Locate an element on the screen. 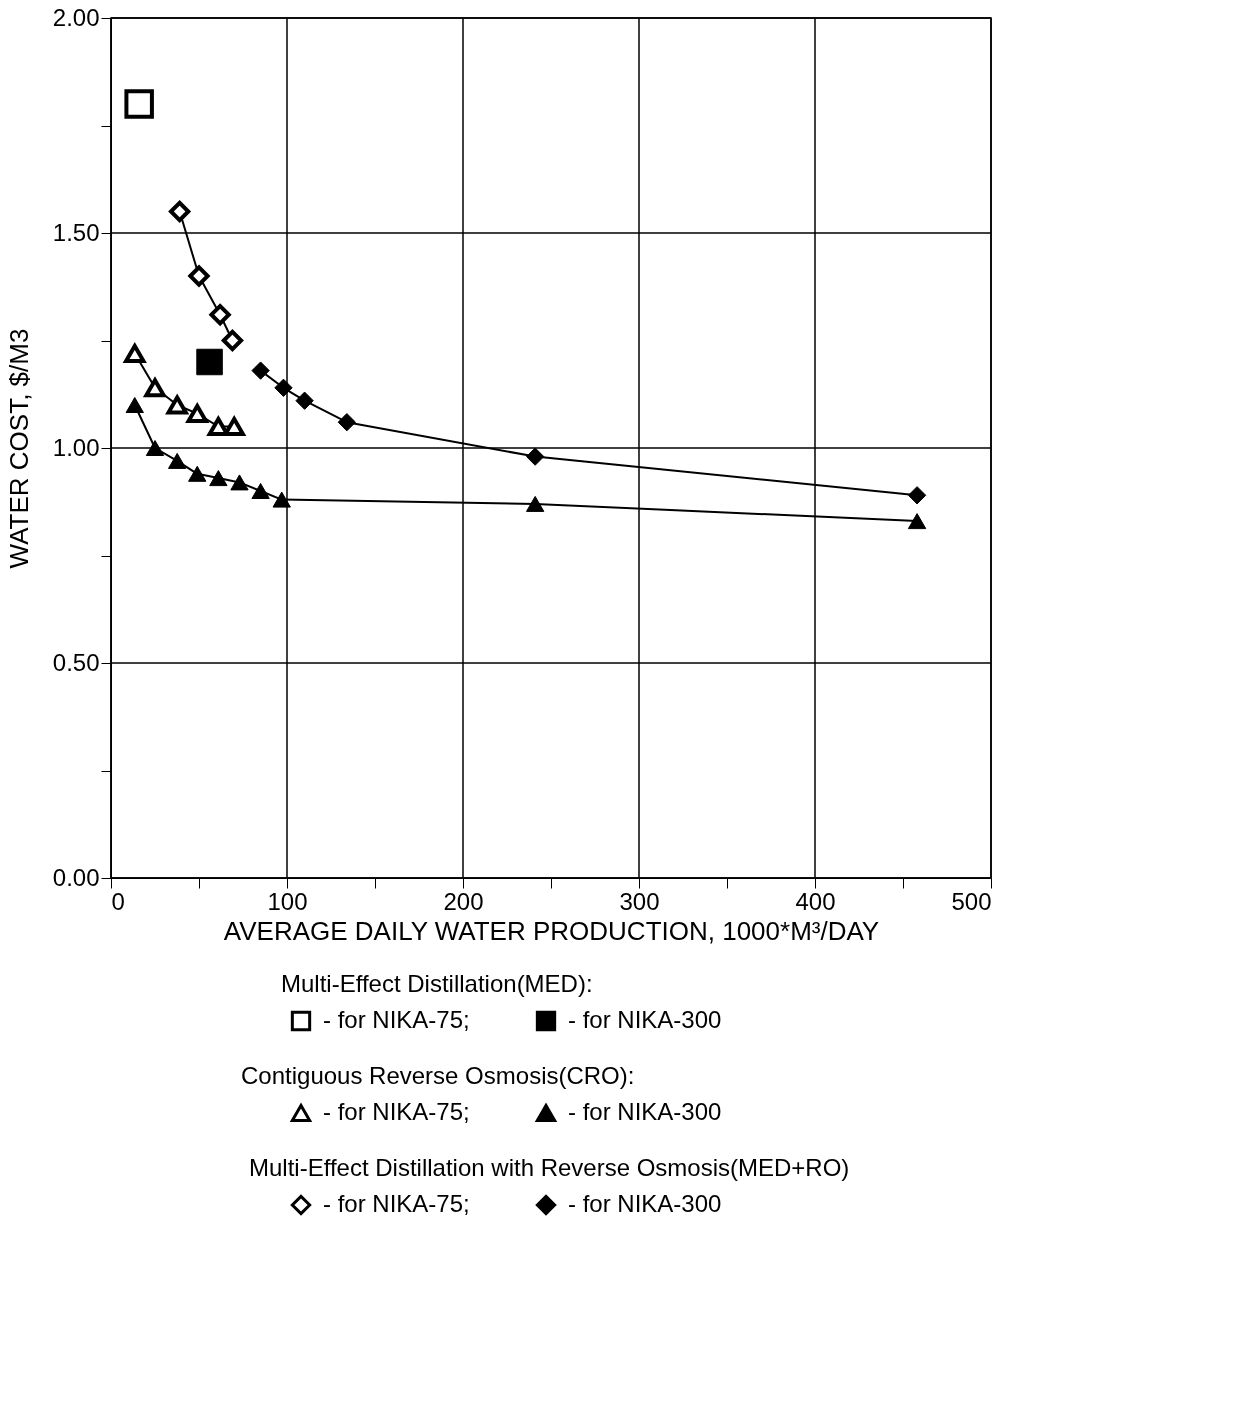  text: Contiguous Reverse Osmosis(CRO): is located at coordinates (438, 1075).